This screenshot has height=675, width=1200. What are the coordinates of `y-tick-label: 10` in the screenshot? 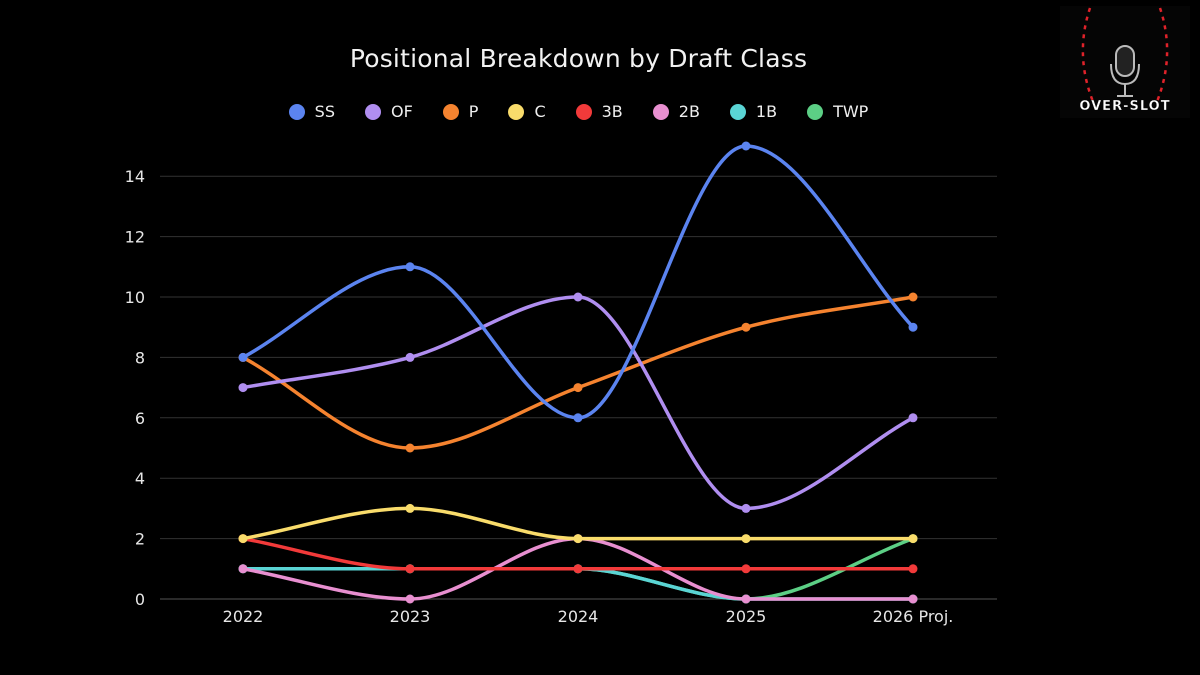 It's located at (135, 297).